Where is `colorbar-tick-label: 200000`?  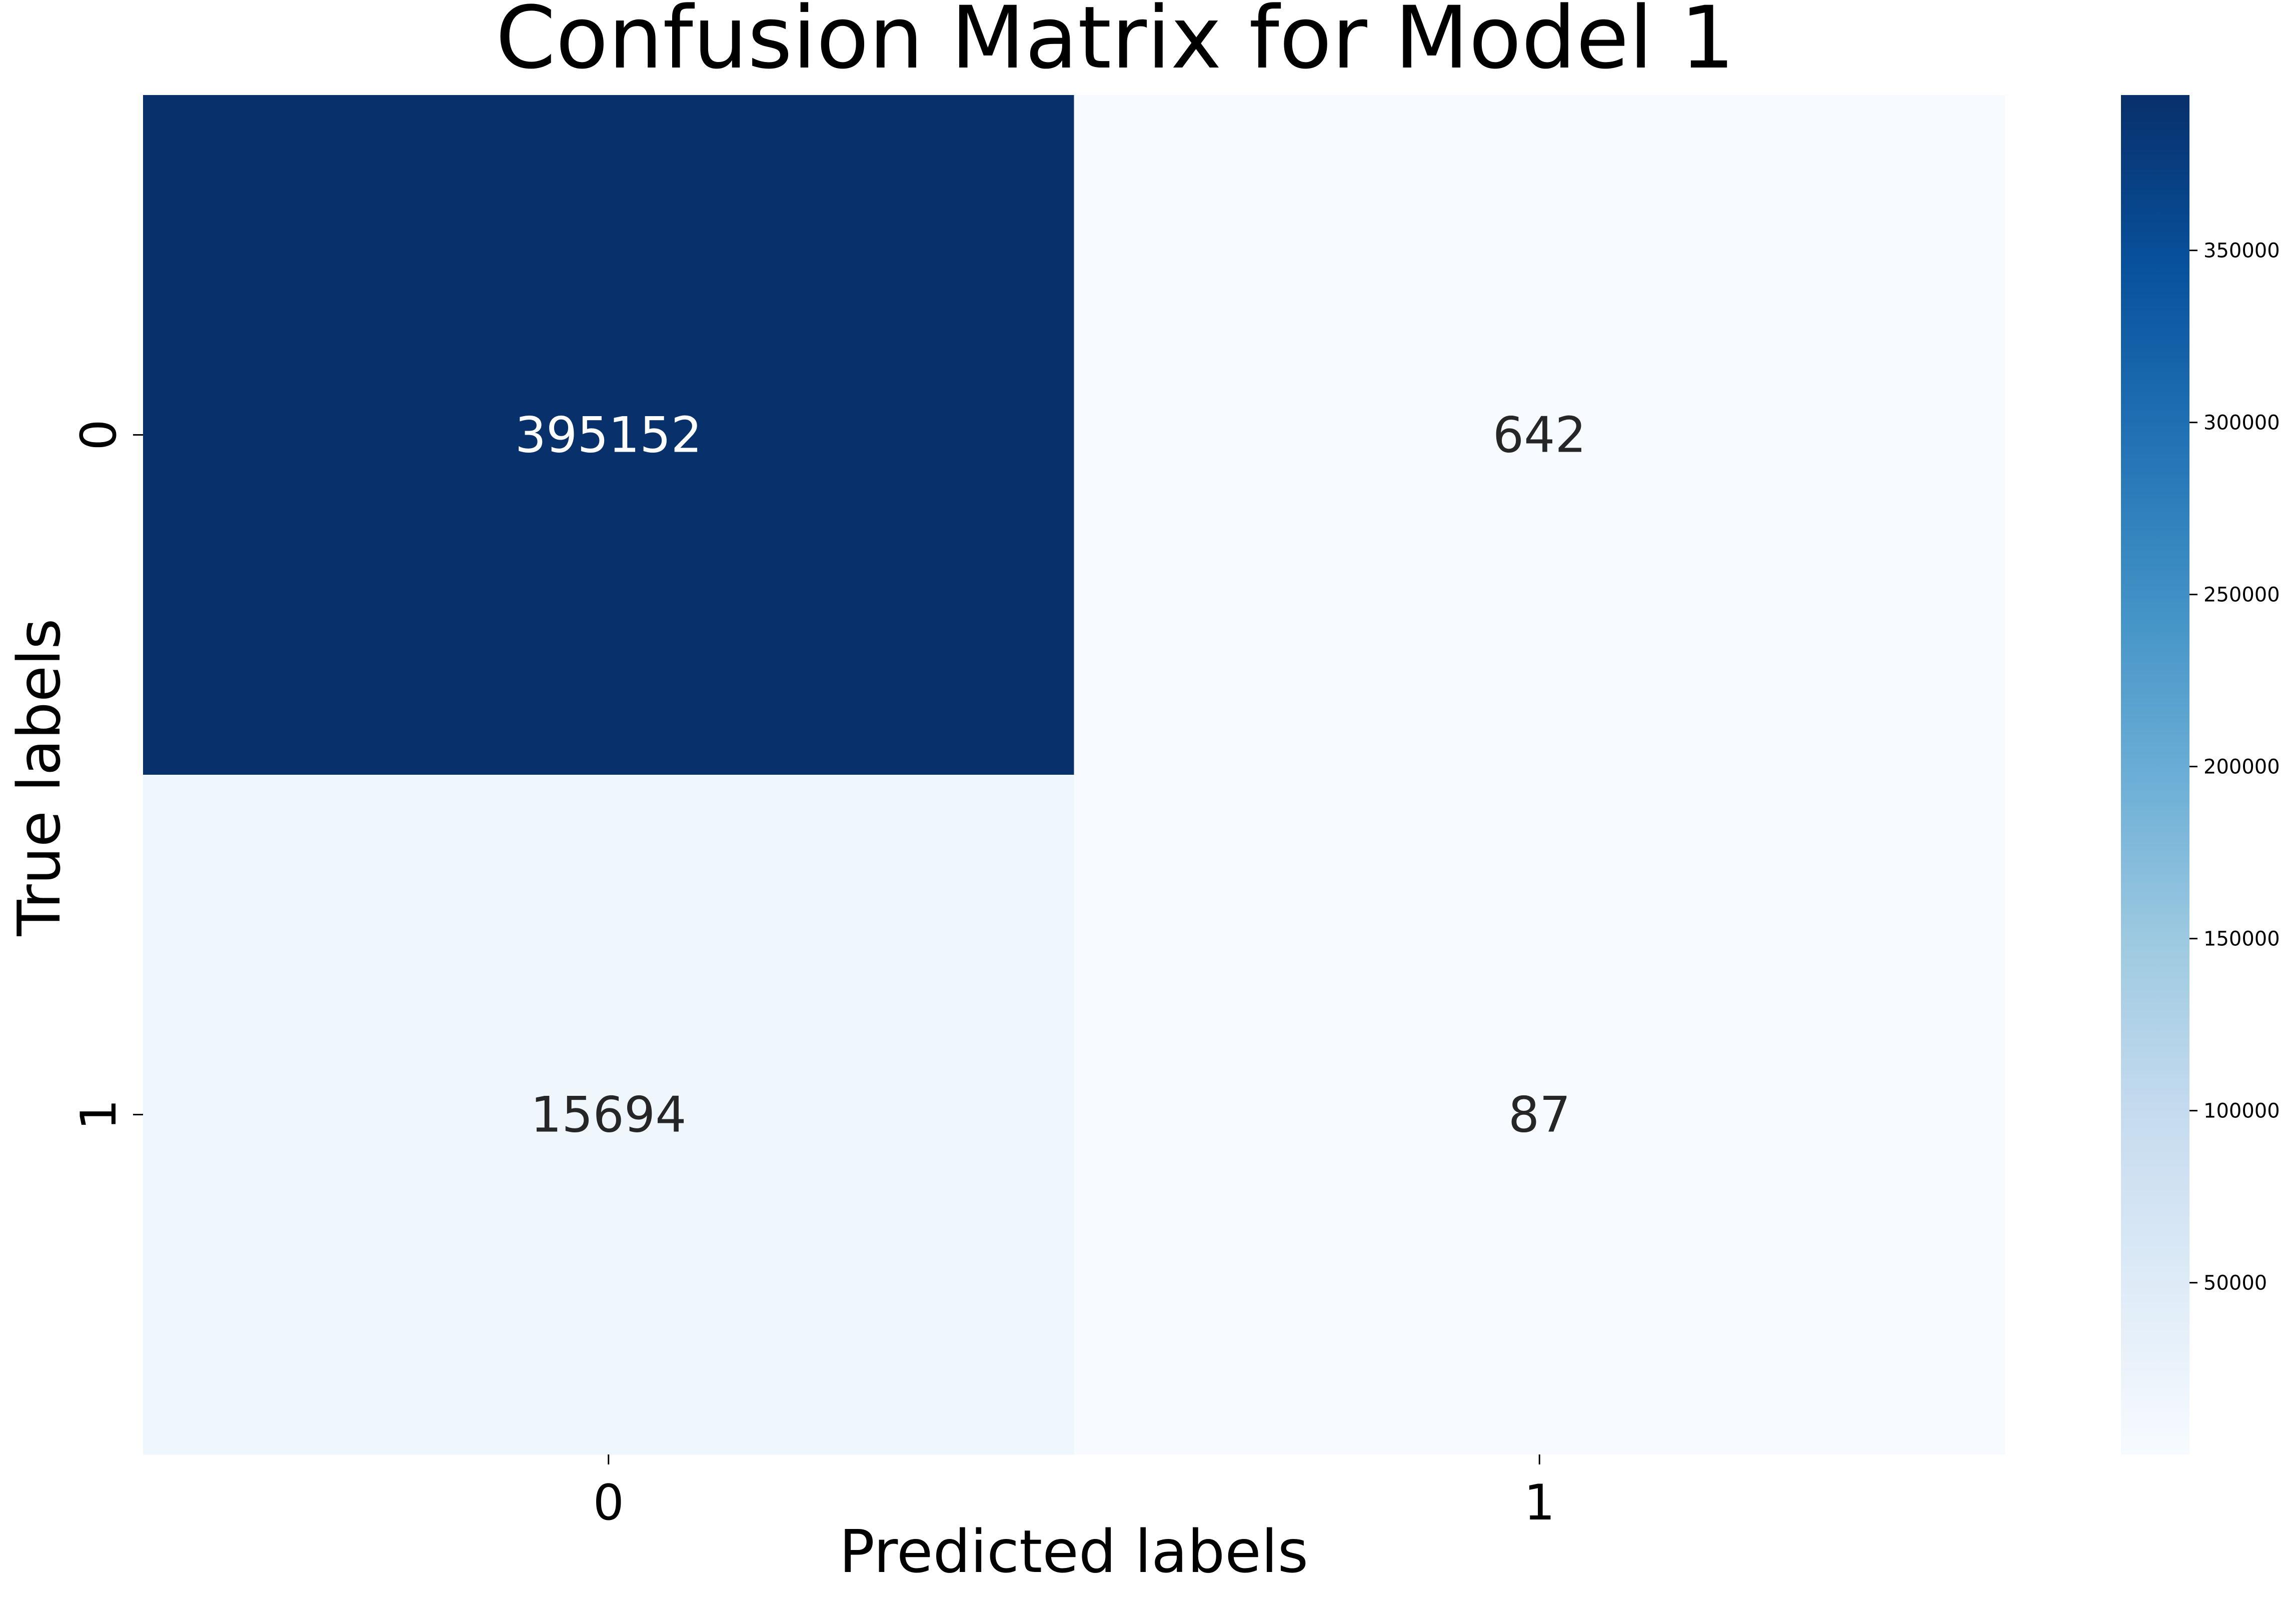
colorbar-tick-label: 200000 is located at coordinates (2241, 768).